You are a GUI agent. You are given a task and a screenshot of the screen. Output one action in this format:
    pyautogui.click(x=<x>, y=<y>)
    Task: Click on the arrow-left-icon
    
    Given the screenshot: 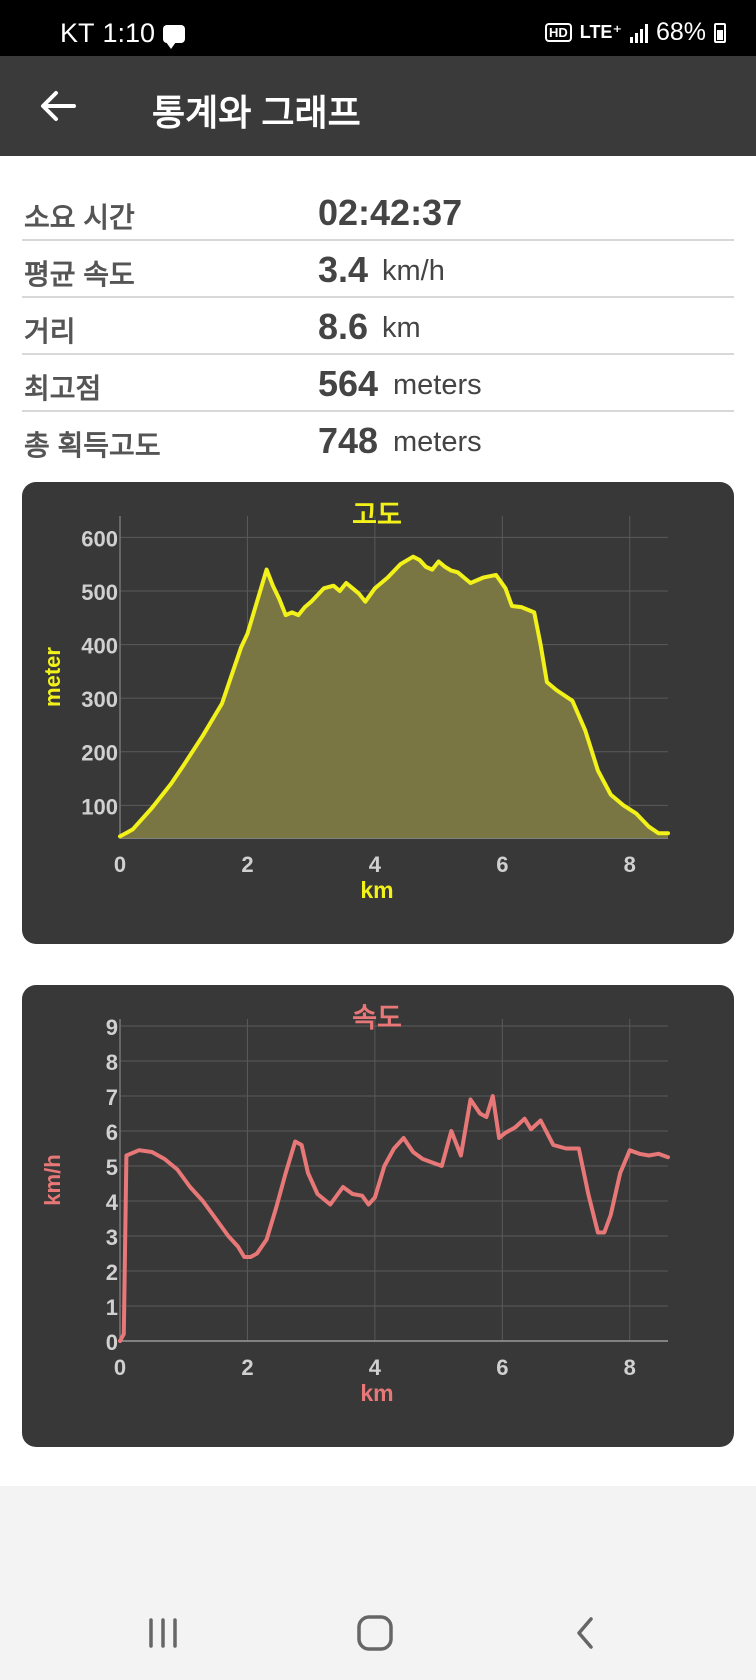 What is the action you would take?
    pyautogui.click(x=58, y=106)
    